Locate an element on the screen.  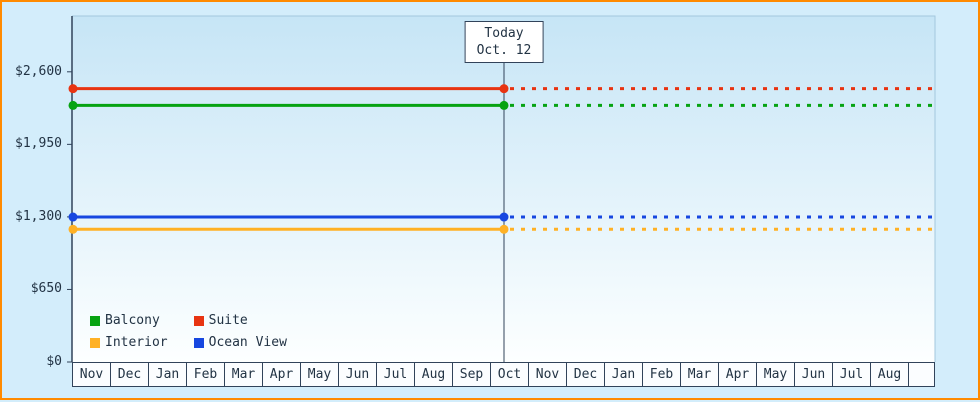
legend-item: Balcony is located at coordinates (129, 320).